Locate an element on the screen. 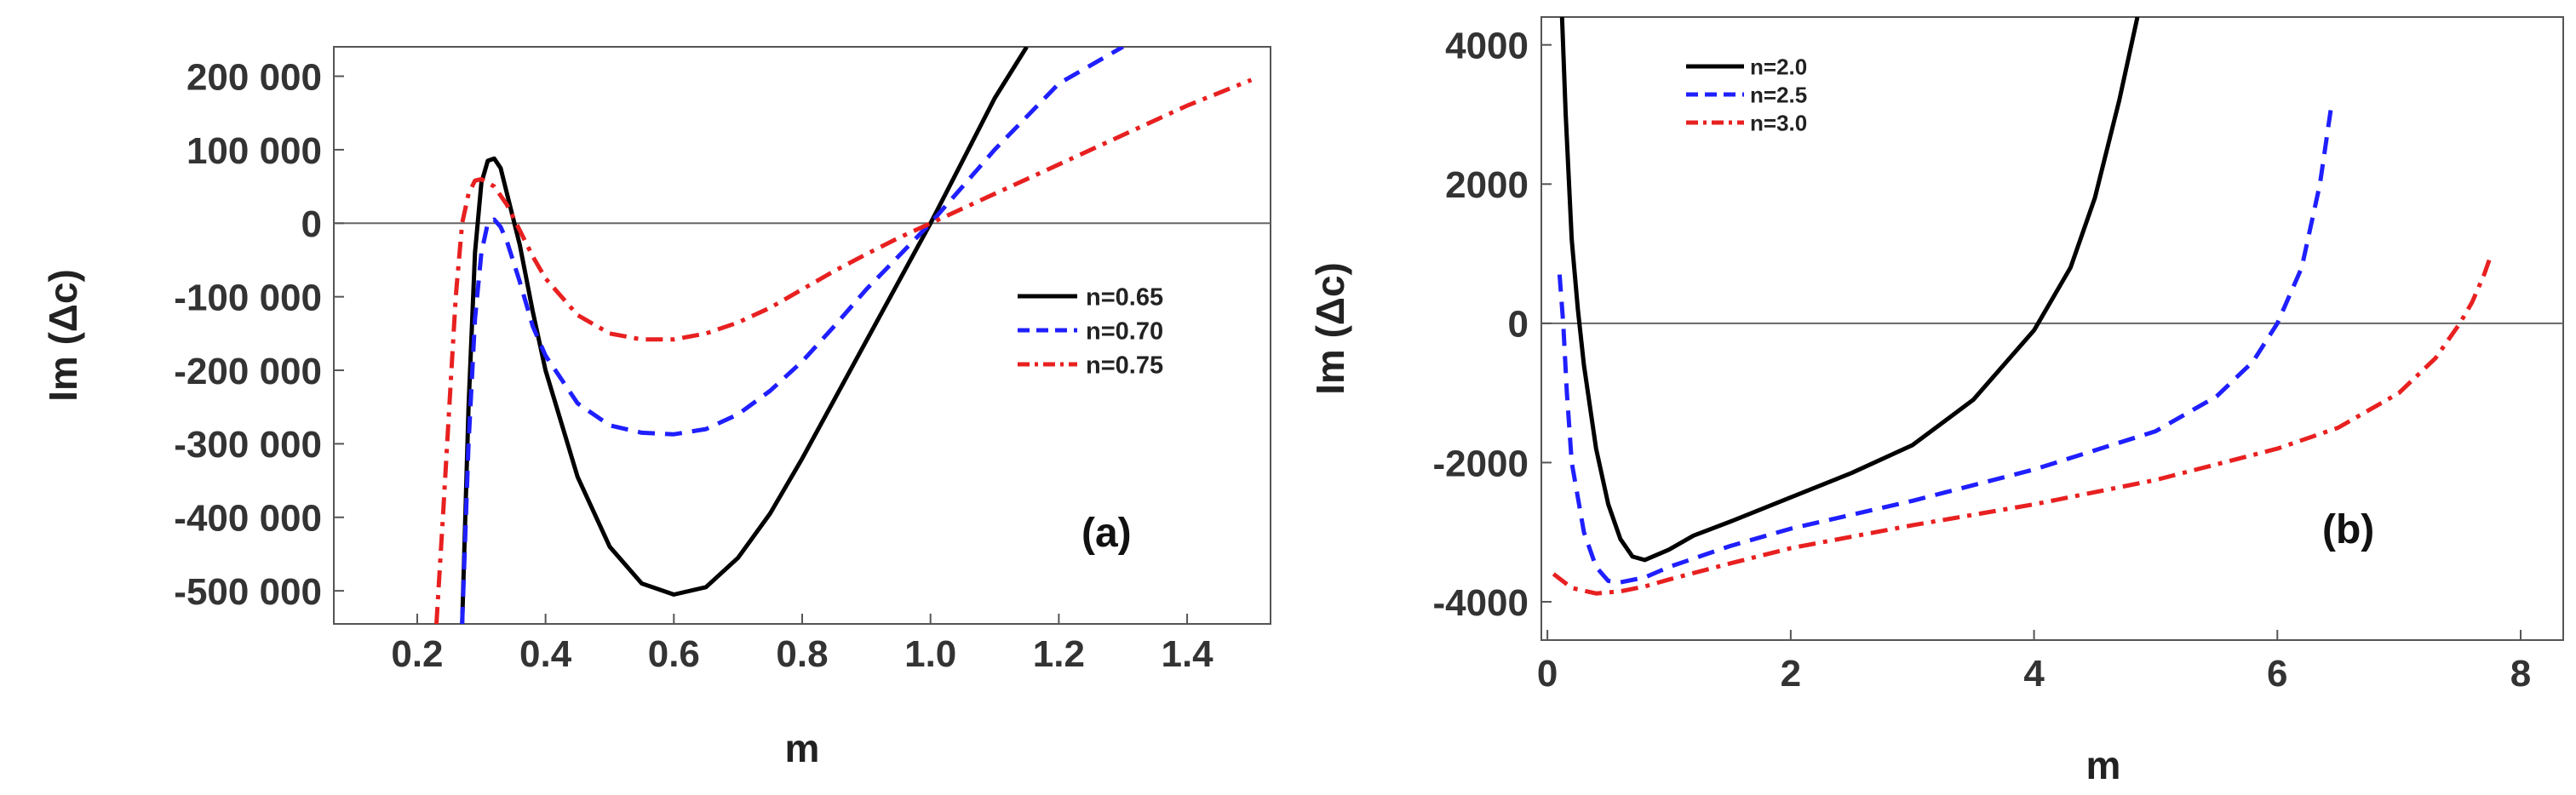 The width and height of the screenshot is (2576, 795). panel-b-x-ticks: 0 2 4 6 8 is located at coordinates (2034, 662).